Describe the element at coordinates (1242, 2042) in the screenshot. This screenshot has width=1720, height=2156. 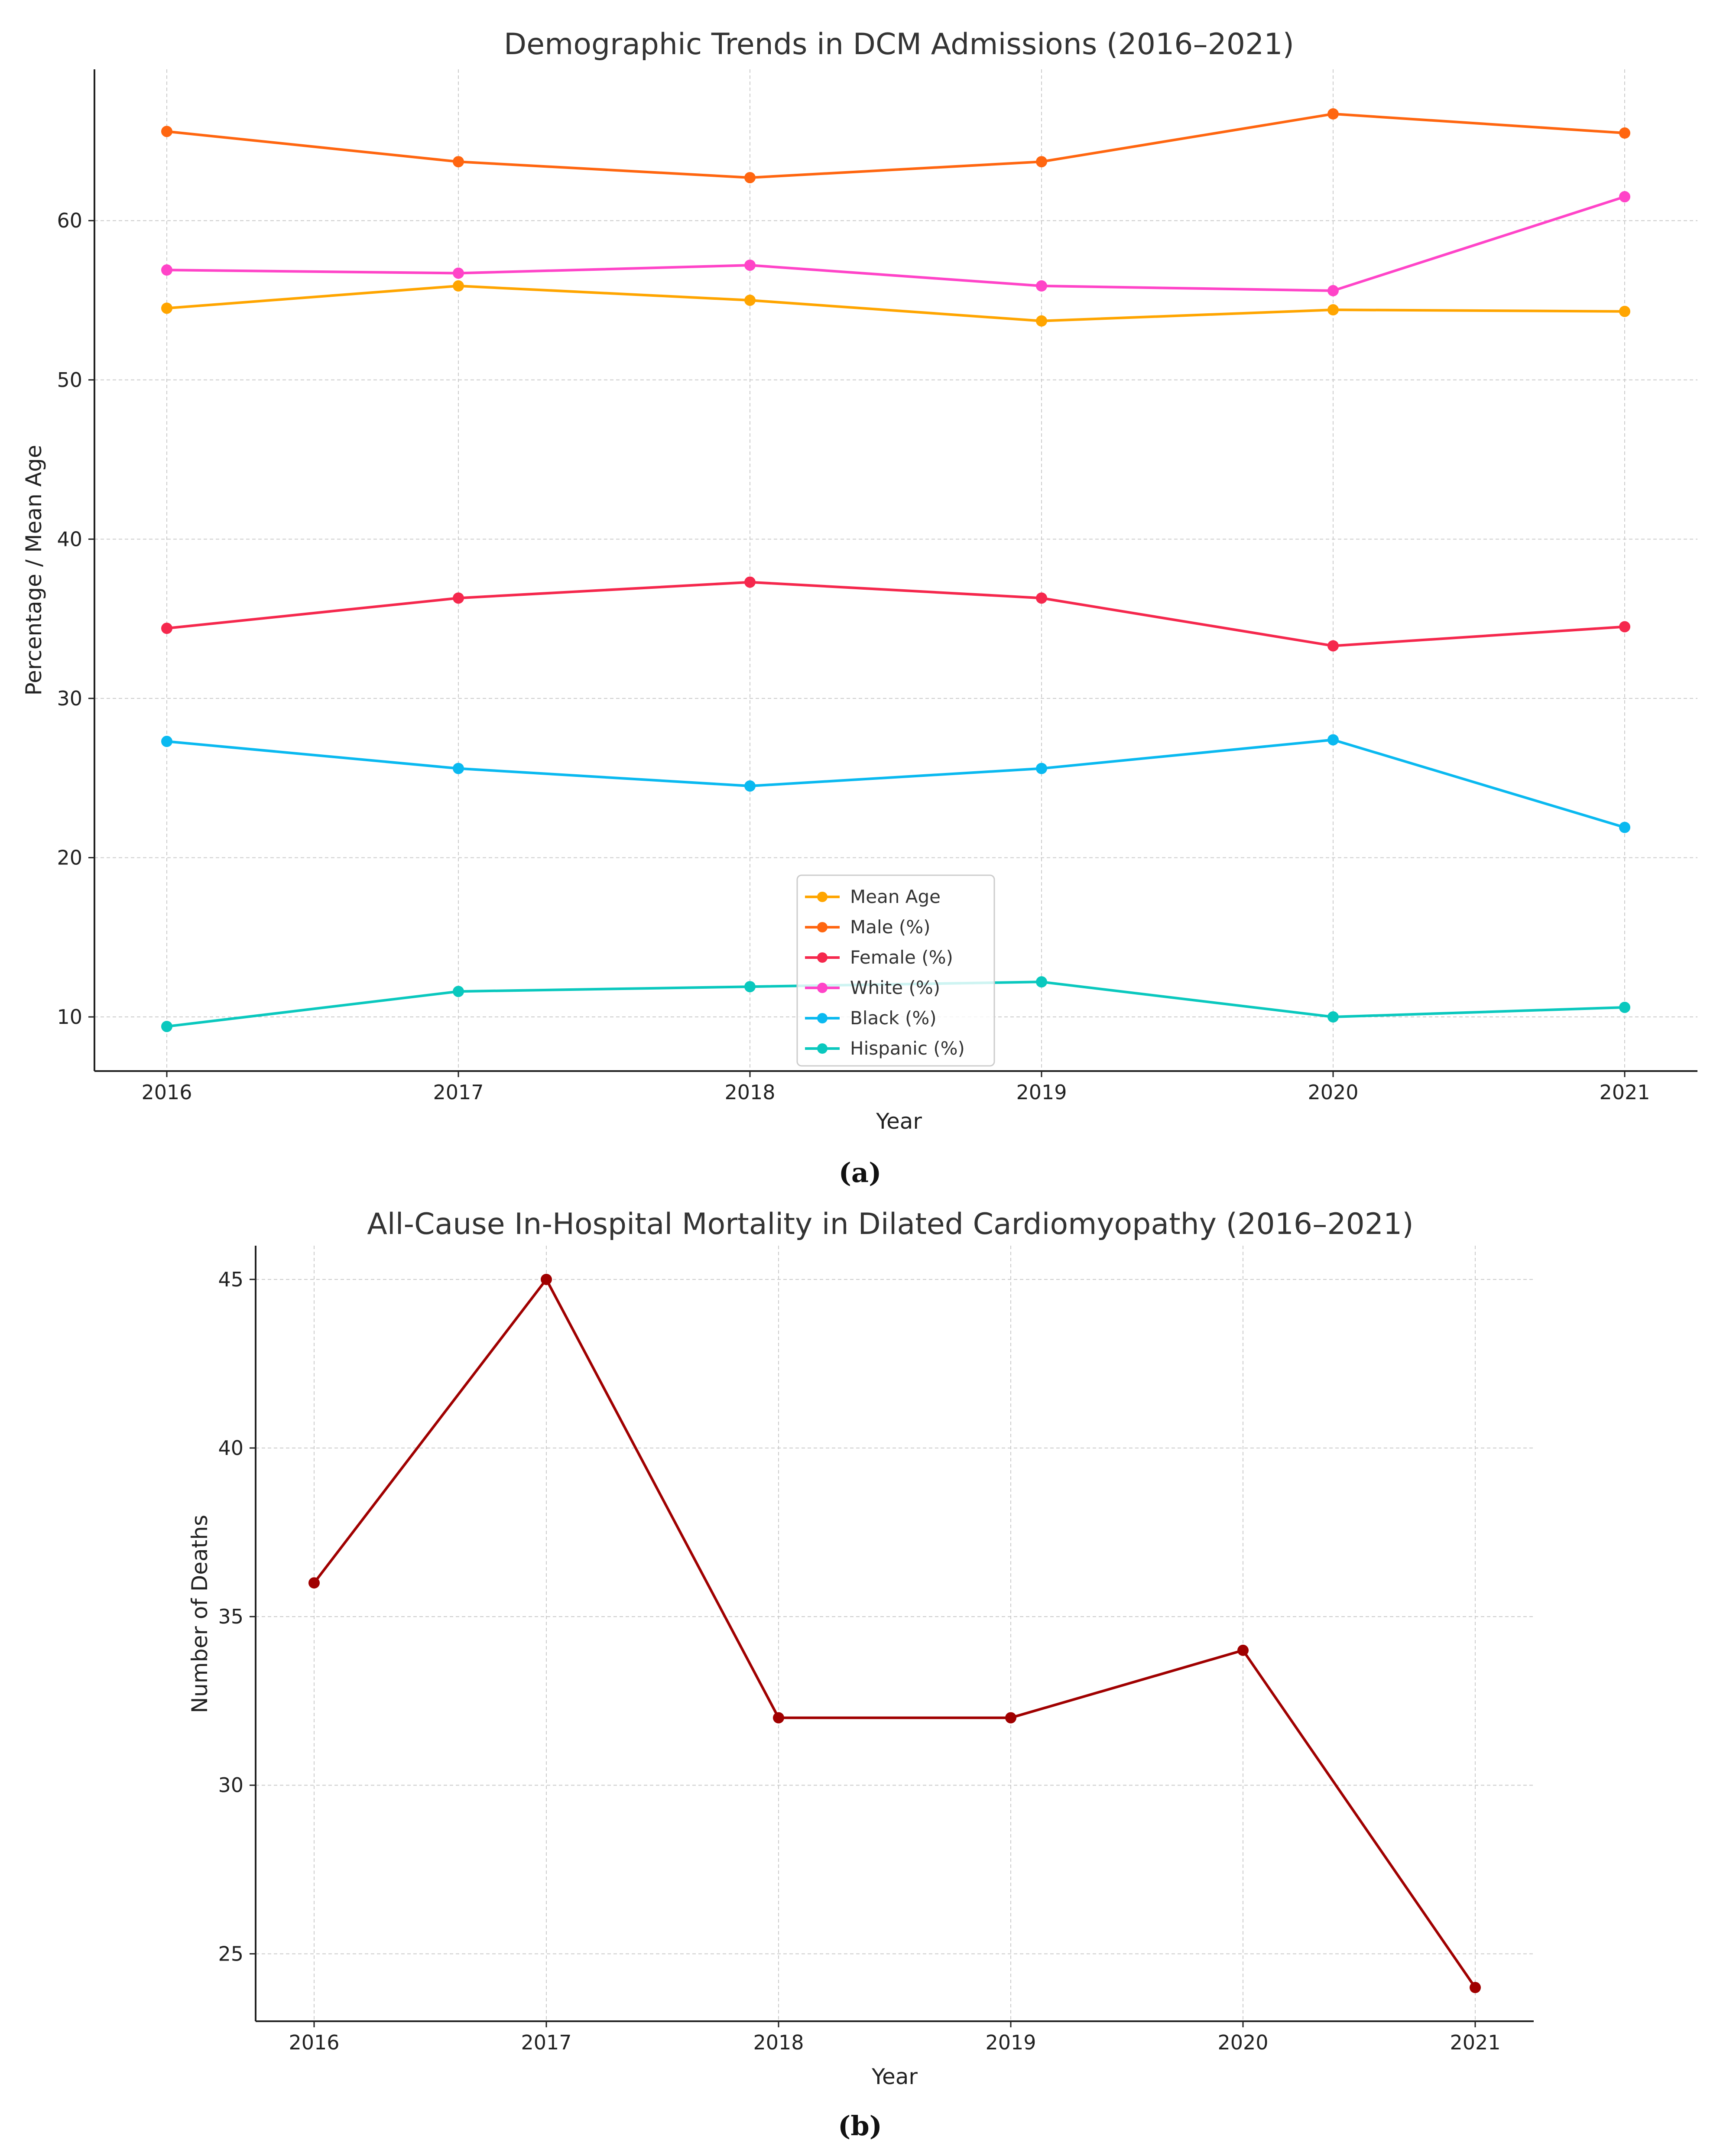
I see `chart-b-x-tick-label-2020: 2020` at that location.